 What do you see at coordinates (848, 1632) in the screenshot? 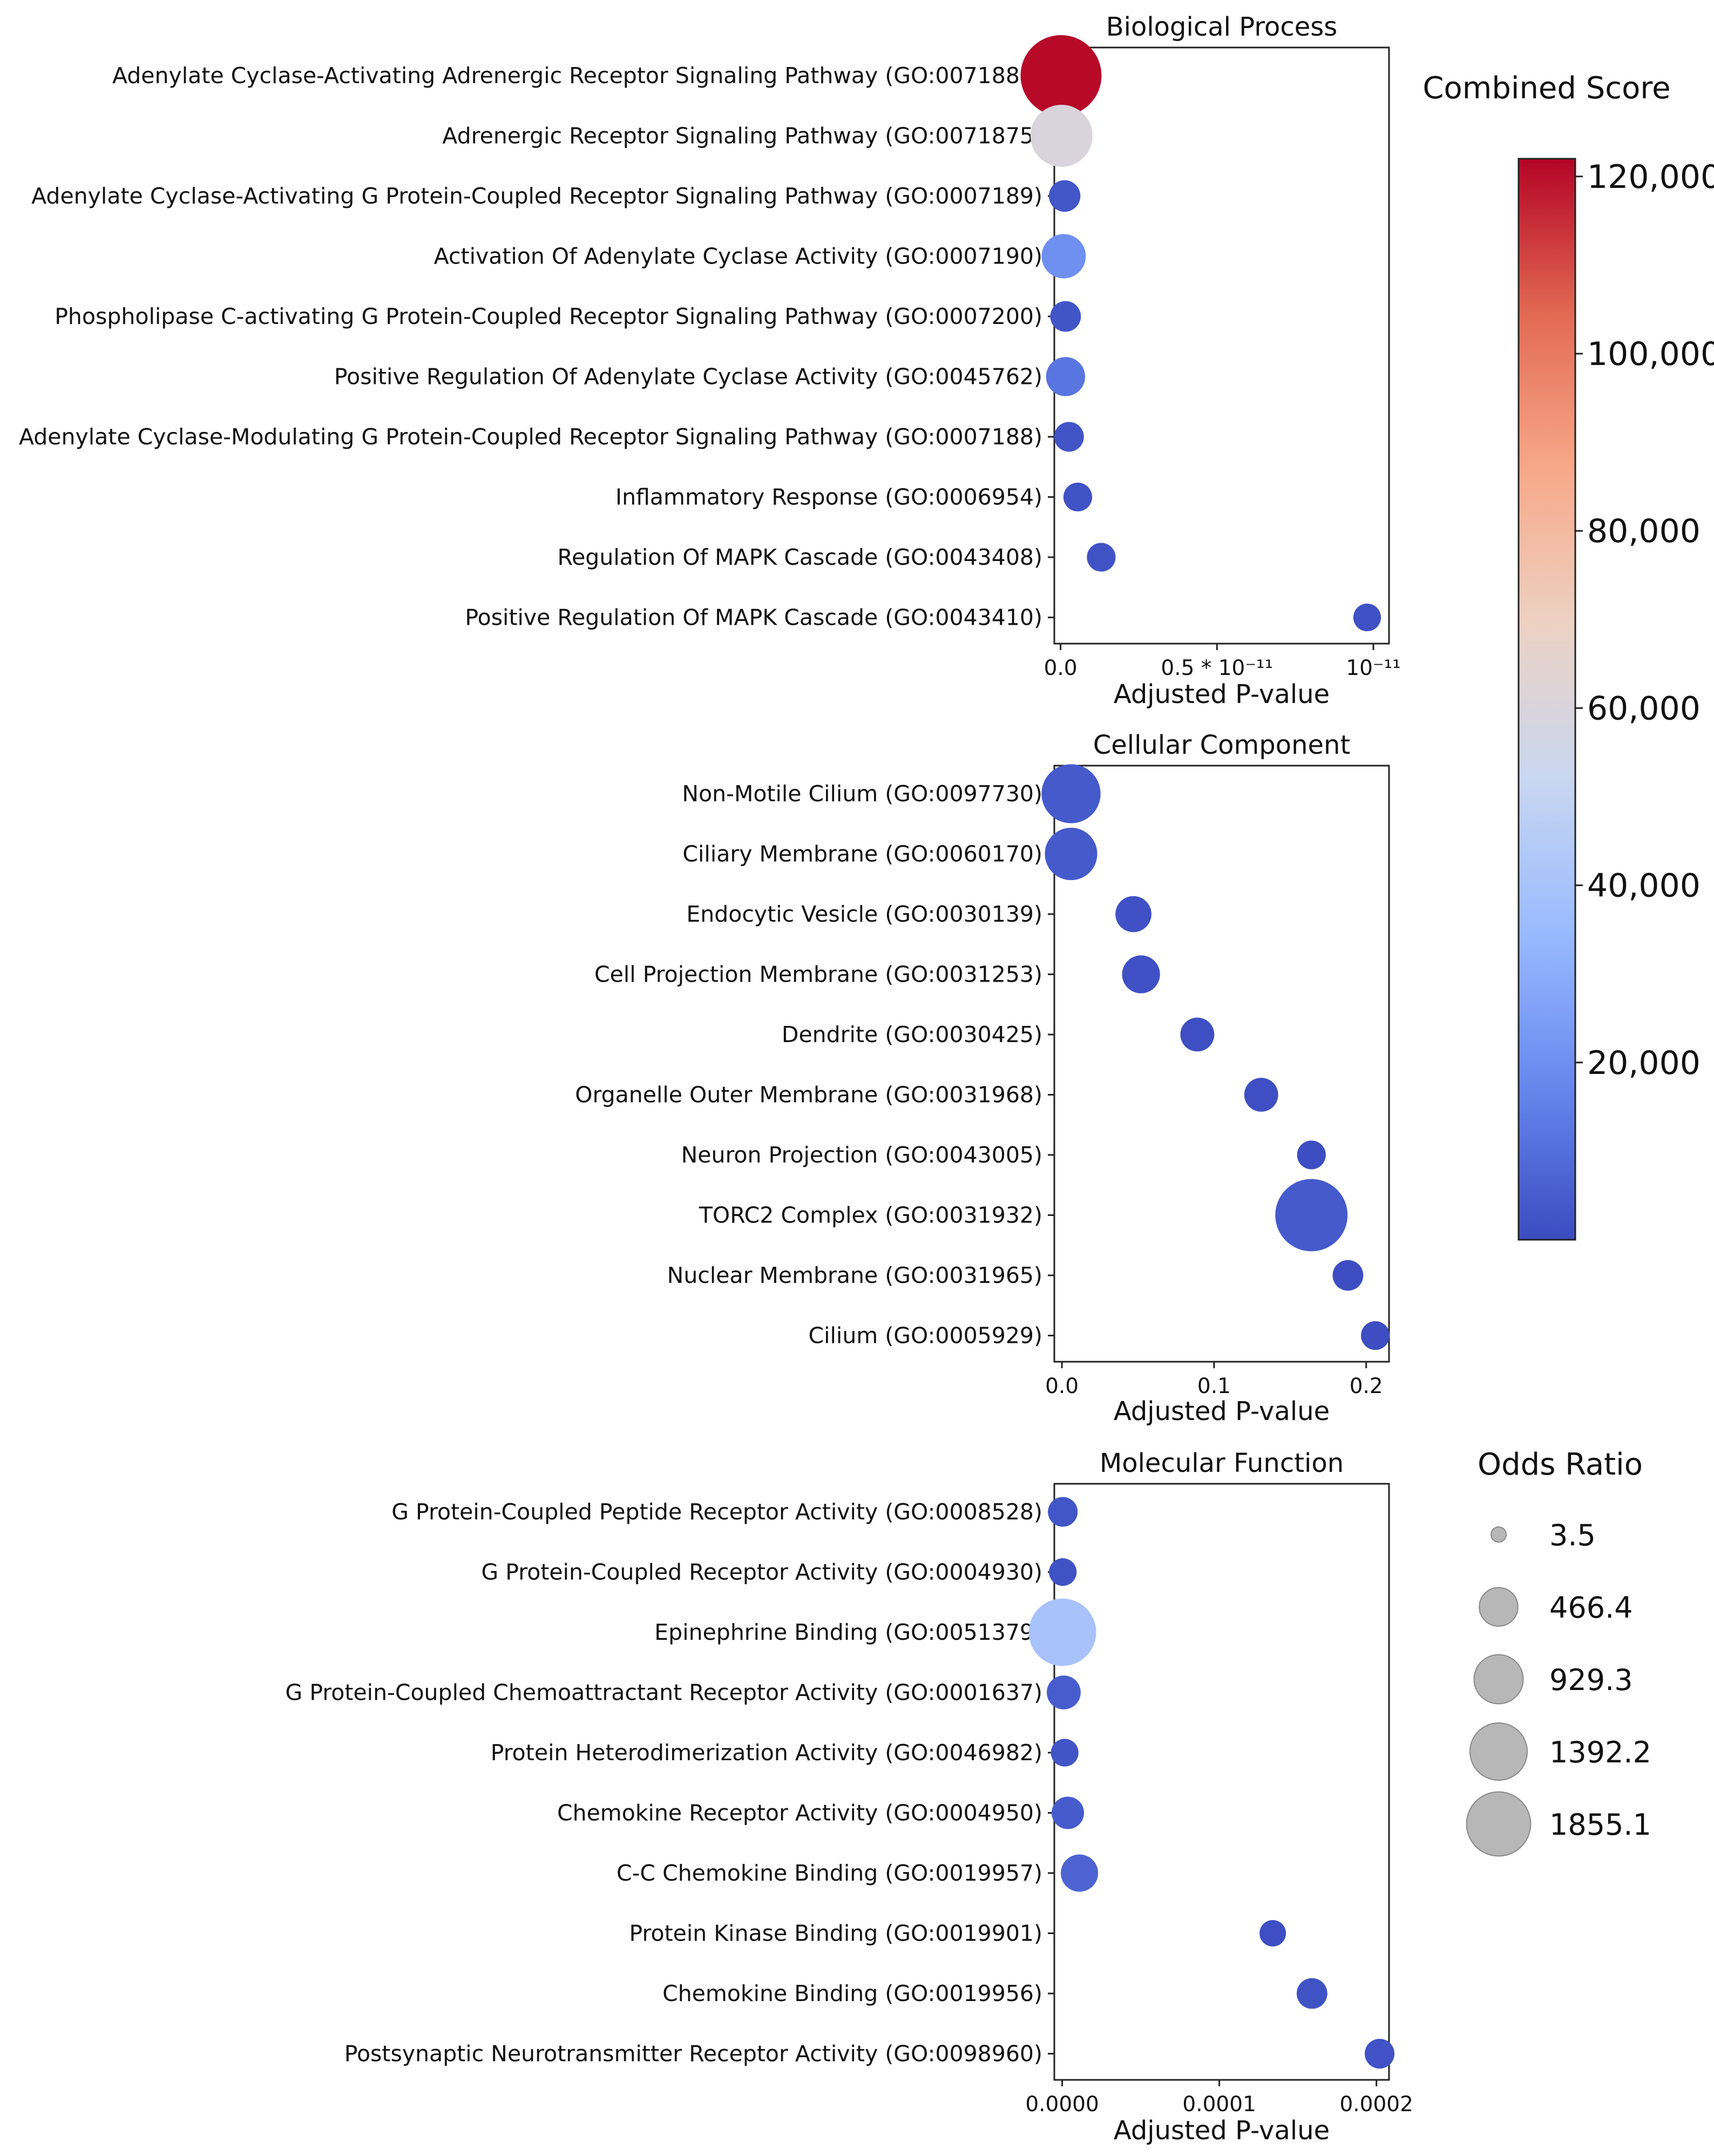
I see `term-label: Epinephrine Binding (GO:0051379)` at bounding box center [848, 1632].